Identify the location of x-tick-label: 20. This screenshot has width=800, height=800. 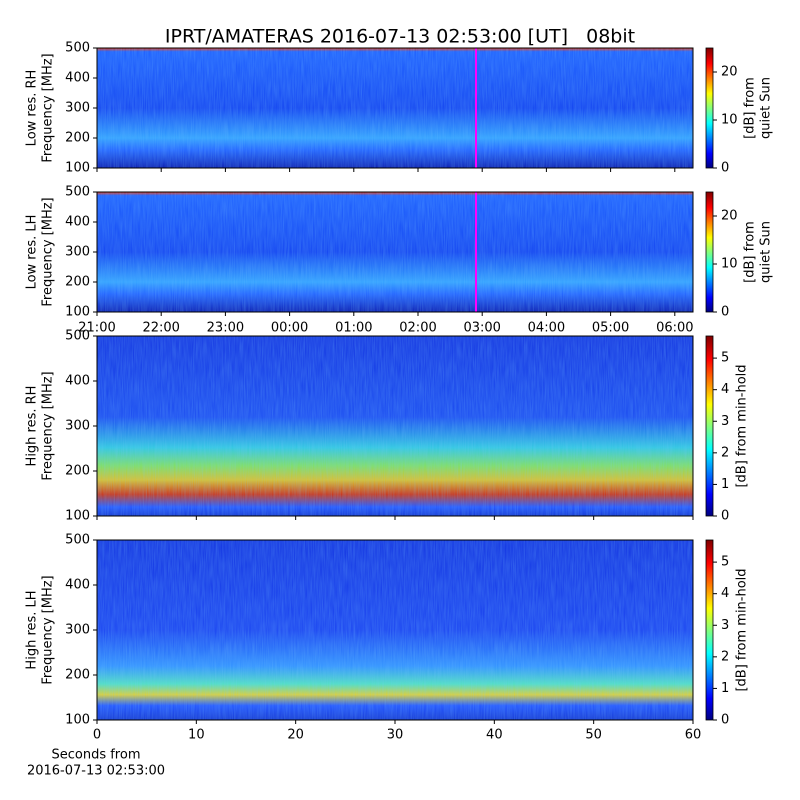
(295, 735).